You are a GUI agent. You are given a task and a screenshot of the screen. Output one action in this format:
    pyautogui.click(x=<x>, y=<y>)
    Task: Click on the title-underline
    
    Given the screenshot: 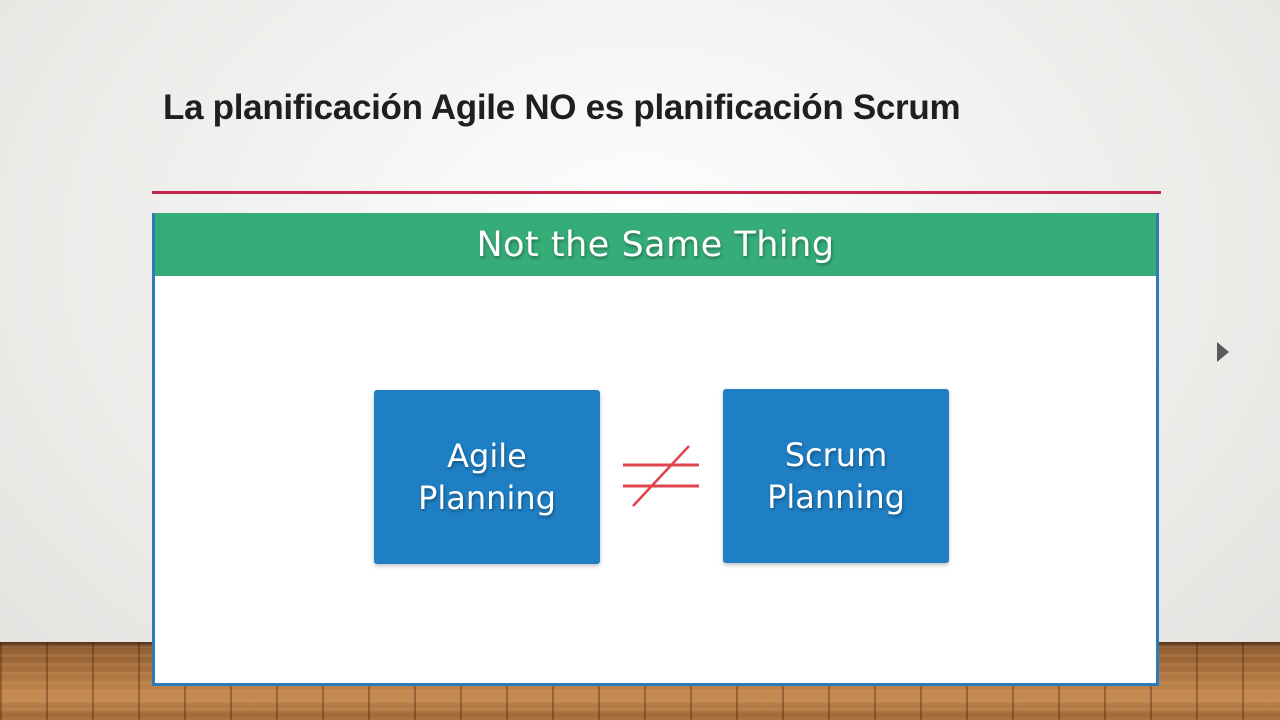 What is the action you would take?
    pyautogui.click(x=656, y=192)
    